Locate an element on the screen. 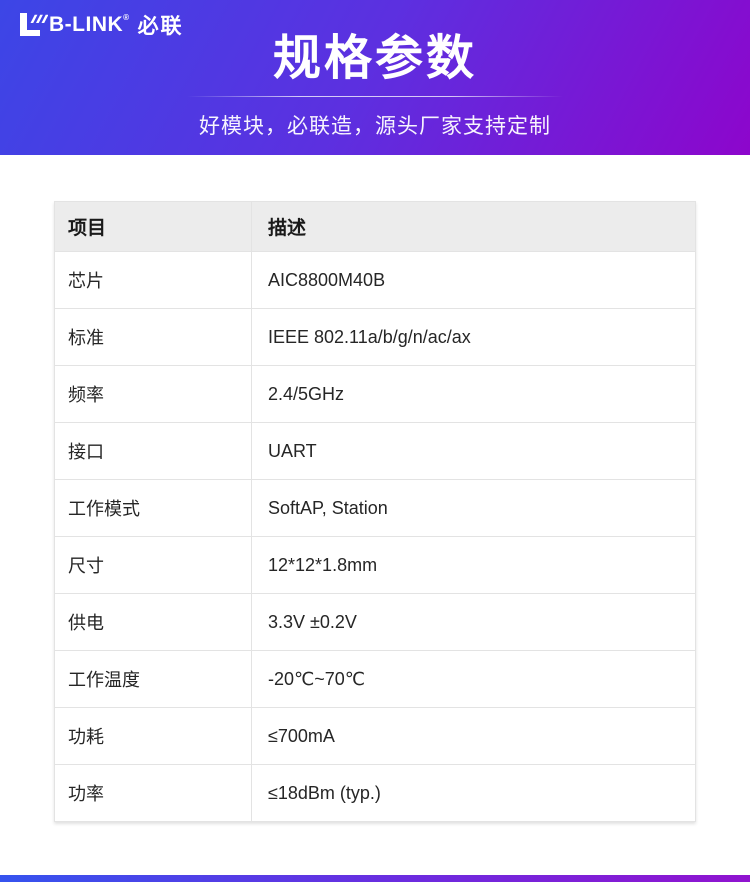 This screenshot has width=750, height=882. table-row: 频率 2.4/5GHz is located at coordinates (375, 394).